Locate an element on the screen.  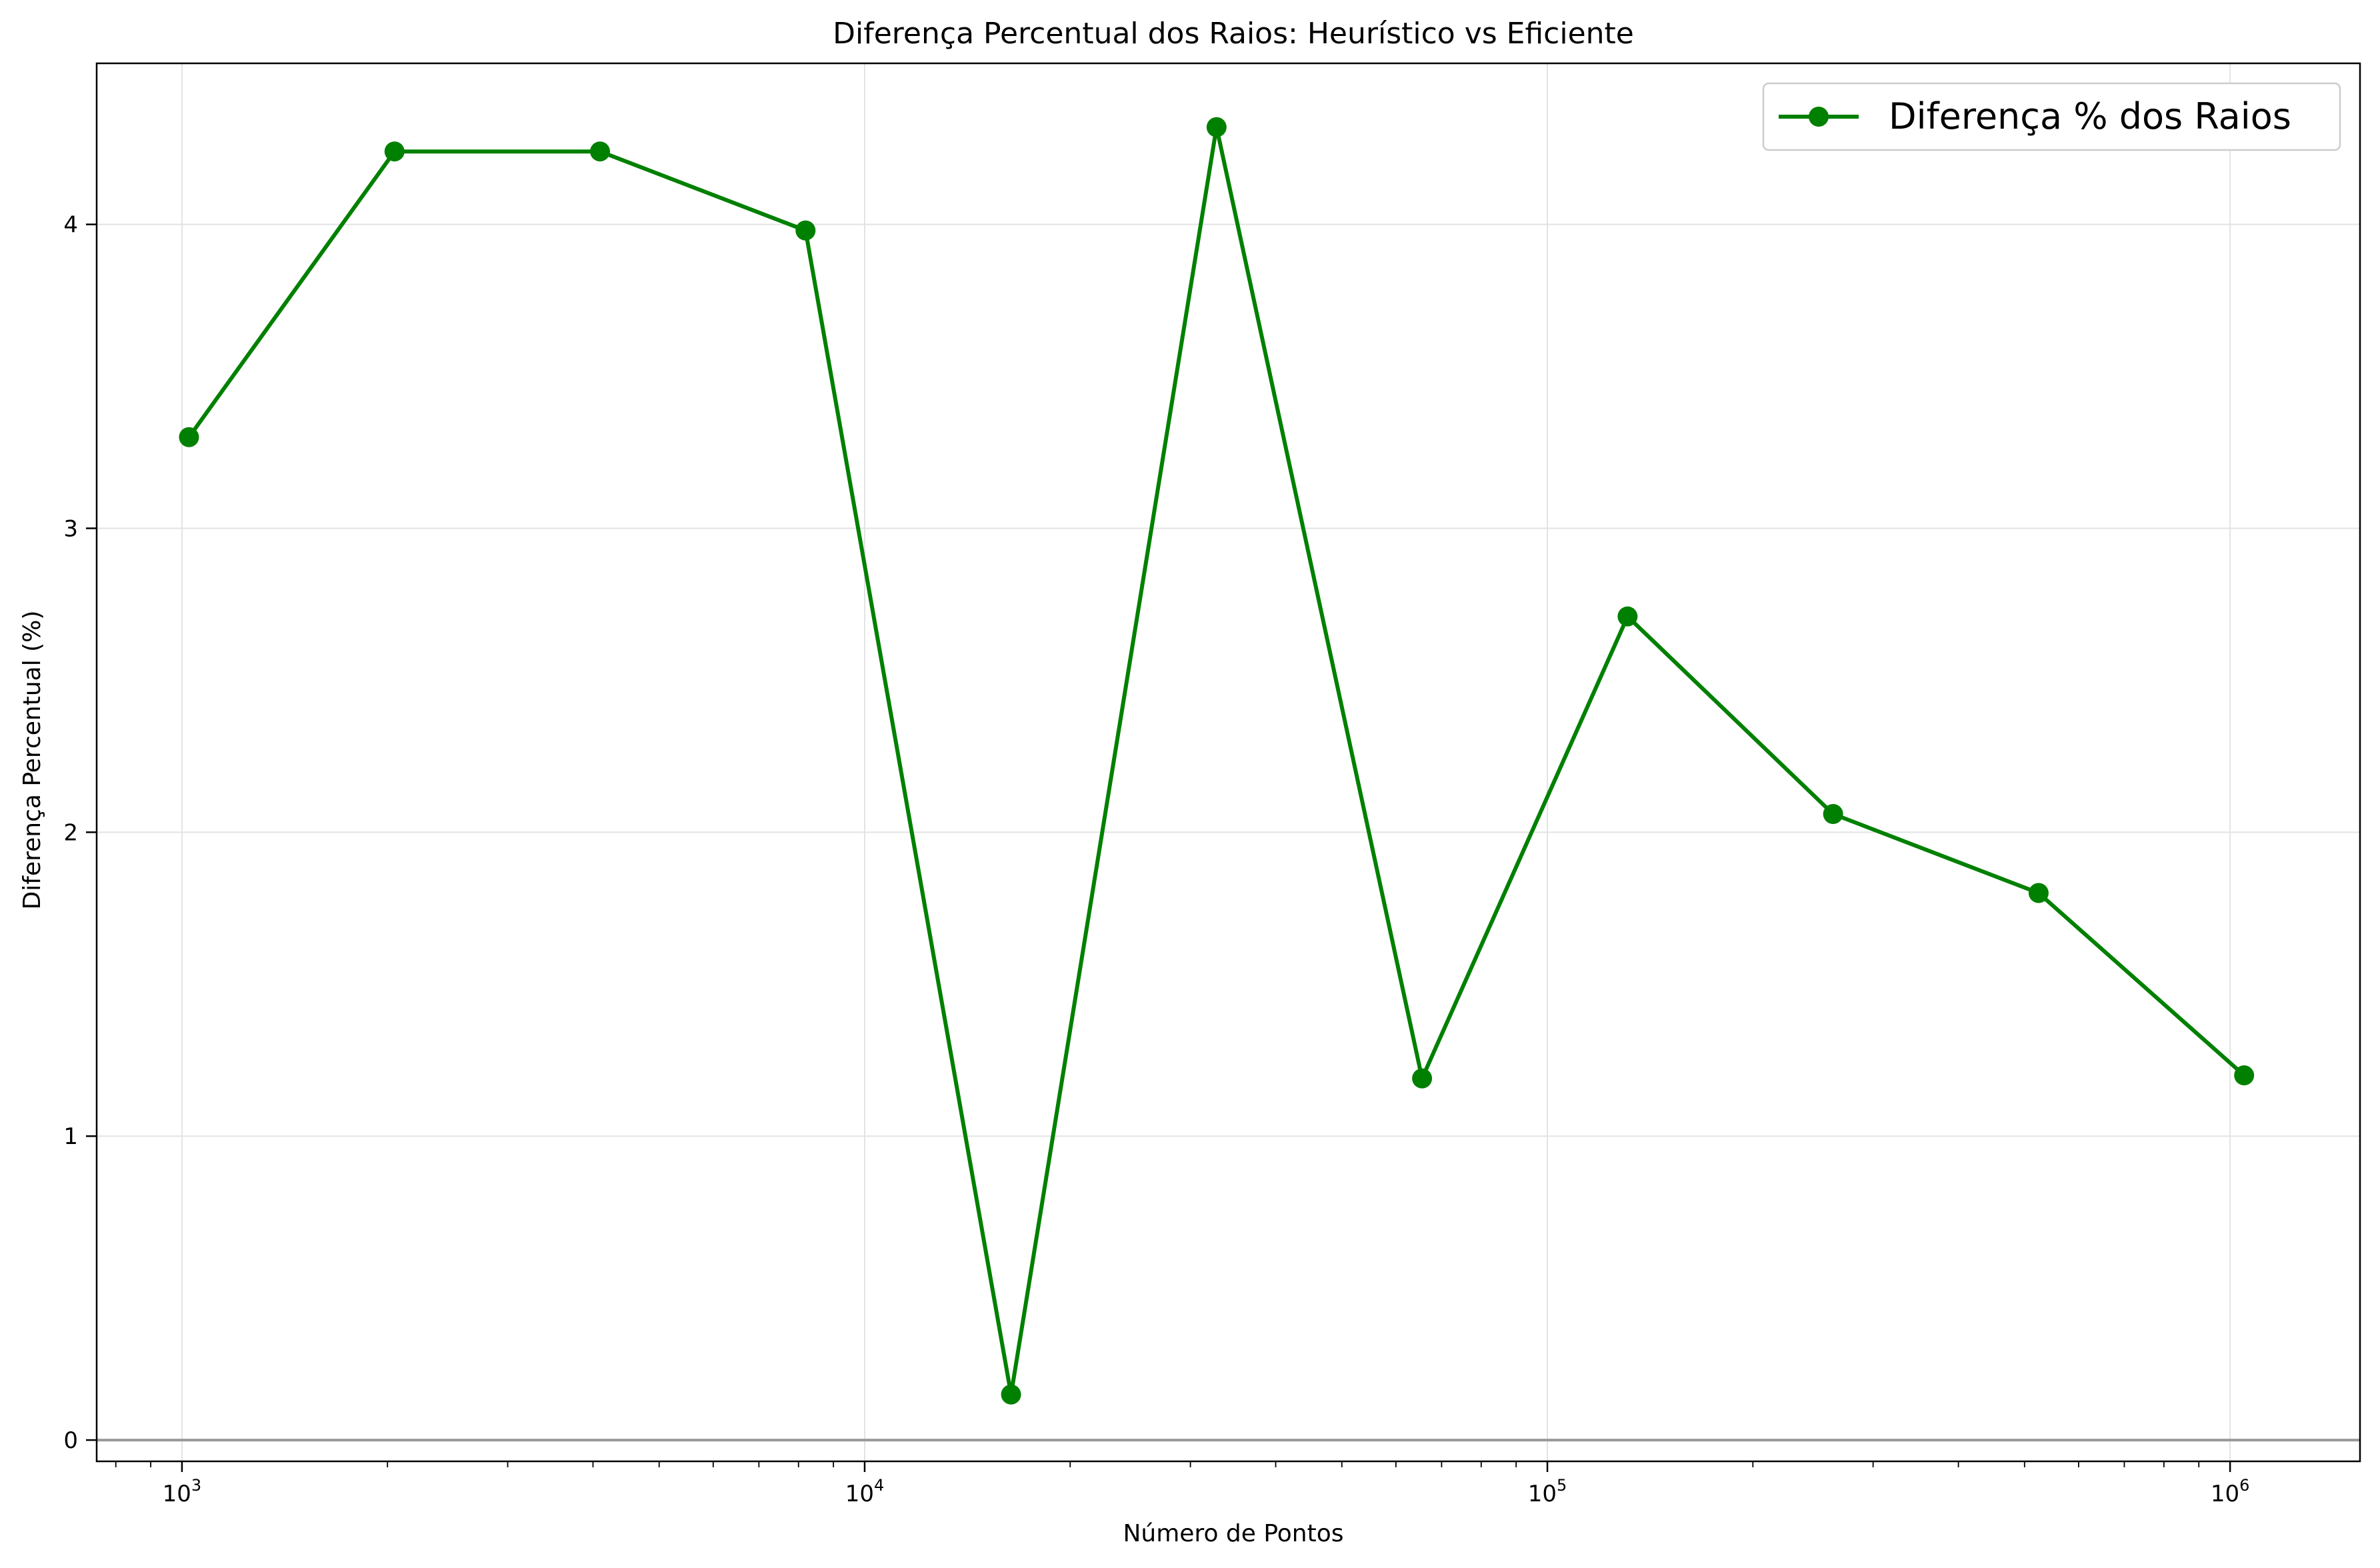
legend-box is located at coordinates (2051, 116).